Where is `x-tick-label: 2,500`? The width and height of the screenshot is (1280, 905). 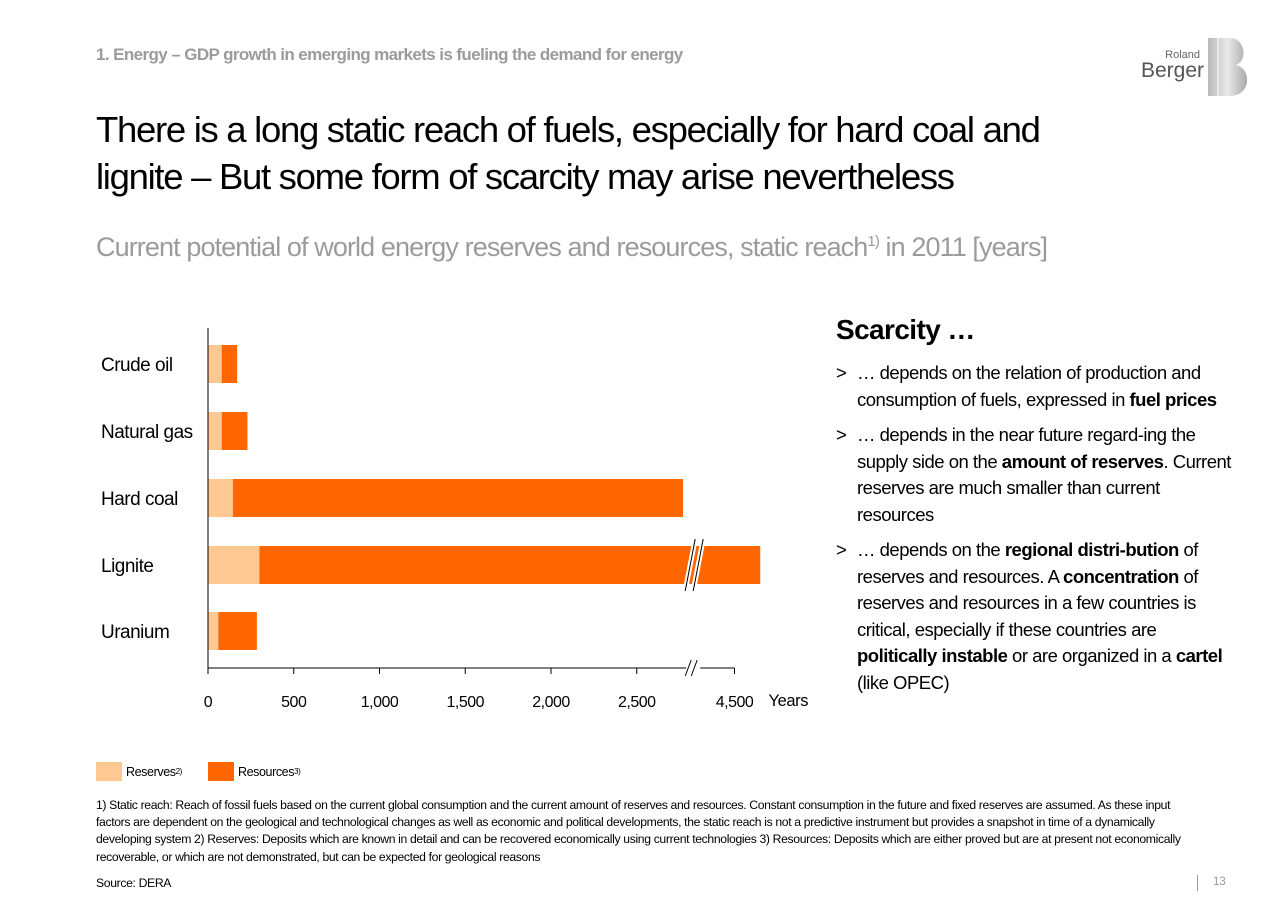 x-tick-label: 2,500 is located at coordinates (637, 702).